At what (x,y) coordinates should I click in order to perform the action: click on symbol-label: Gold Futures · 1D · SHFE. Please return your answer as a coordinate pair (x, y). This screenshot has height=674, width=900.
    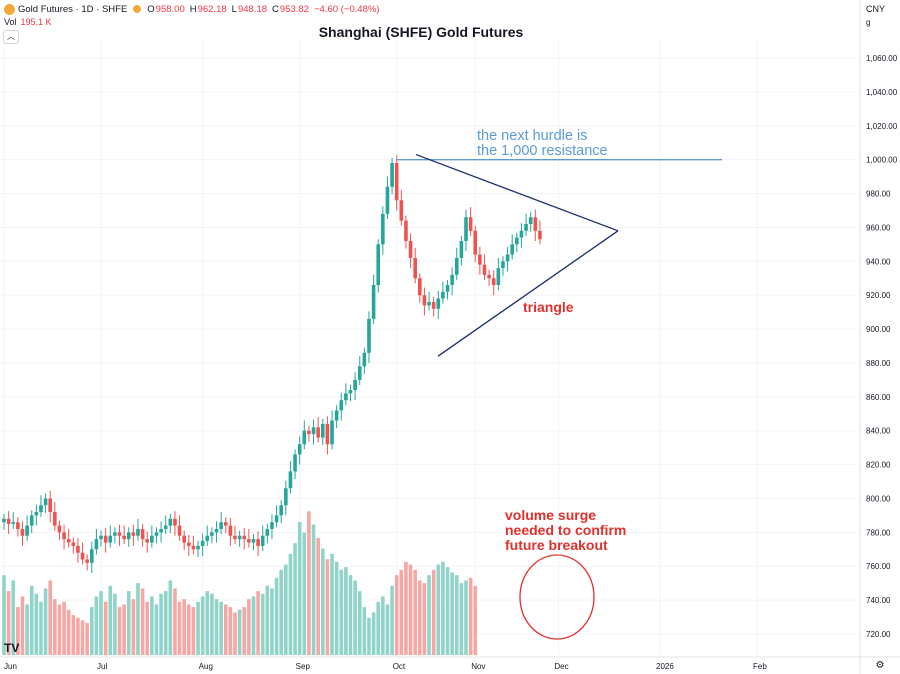
    Looking at the image, I should click on (73, 9).